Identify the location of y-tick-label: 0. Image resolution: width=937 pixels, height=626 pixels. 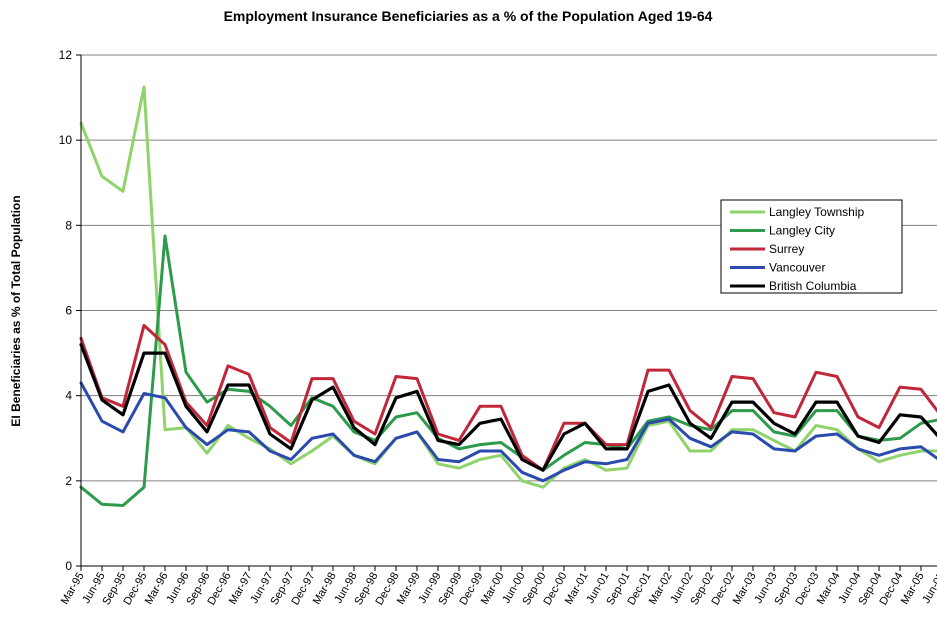
(68, 566).